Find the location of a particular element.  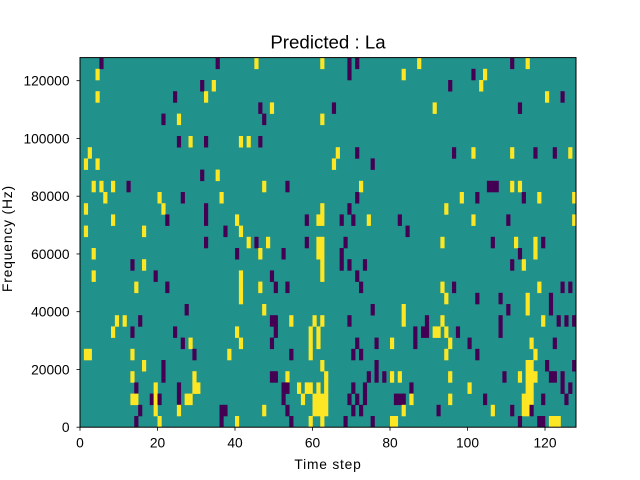

svg-text: 80000 is located at coordinates (50, 196).